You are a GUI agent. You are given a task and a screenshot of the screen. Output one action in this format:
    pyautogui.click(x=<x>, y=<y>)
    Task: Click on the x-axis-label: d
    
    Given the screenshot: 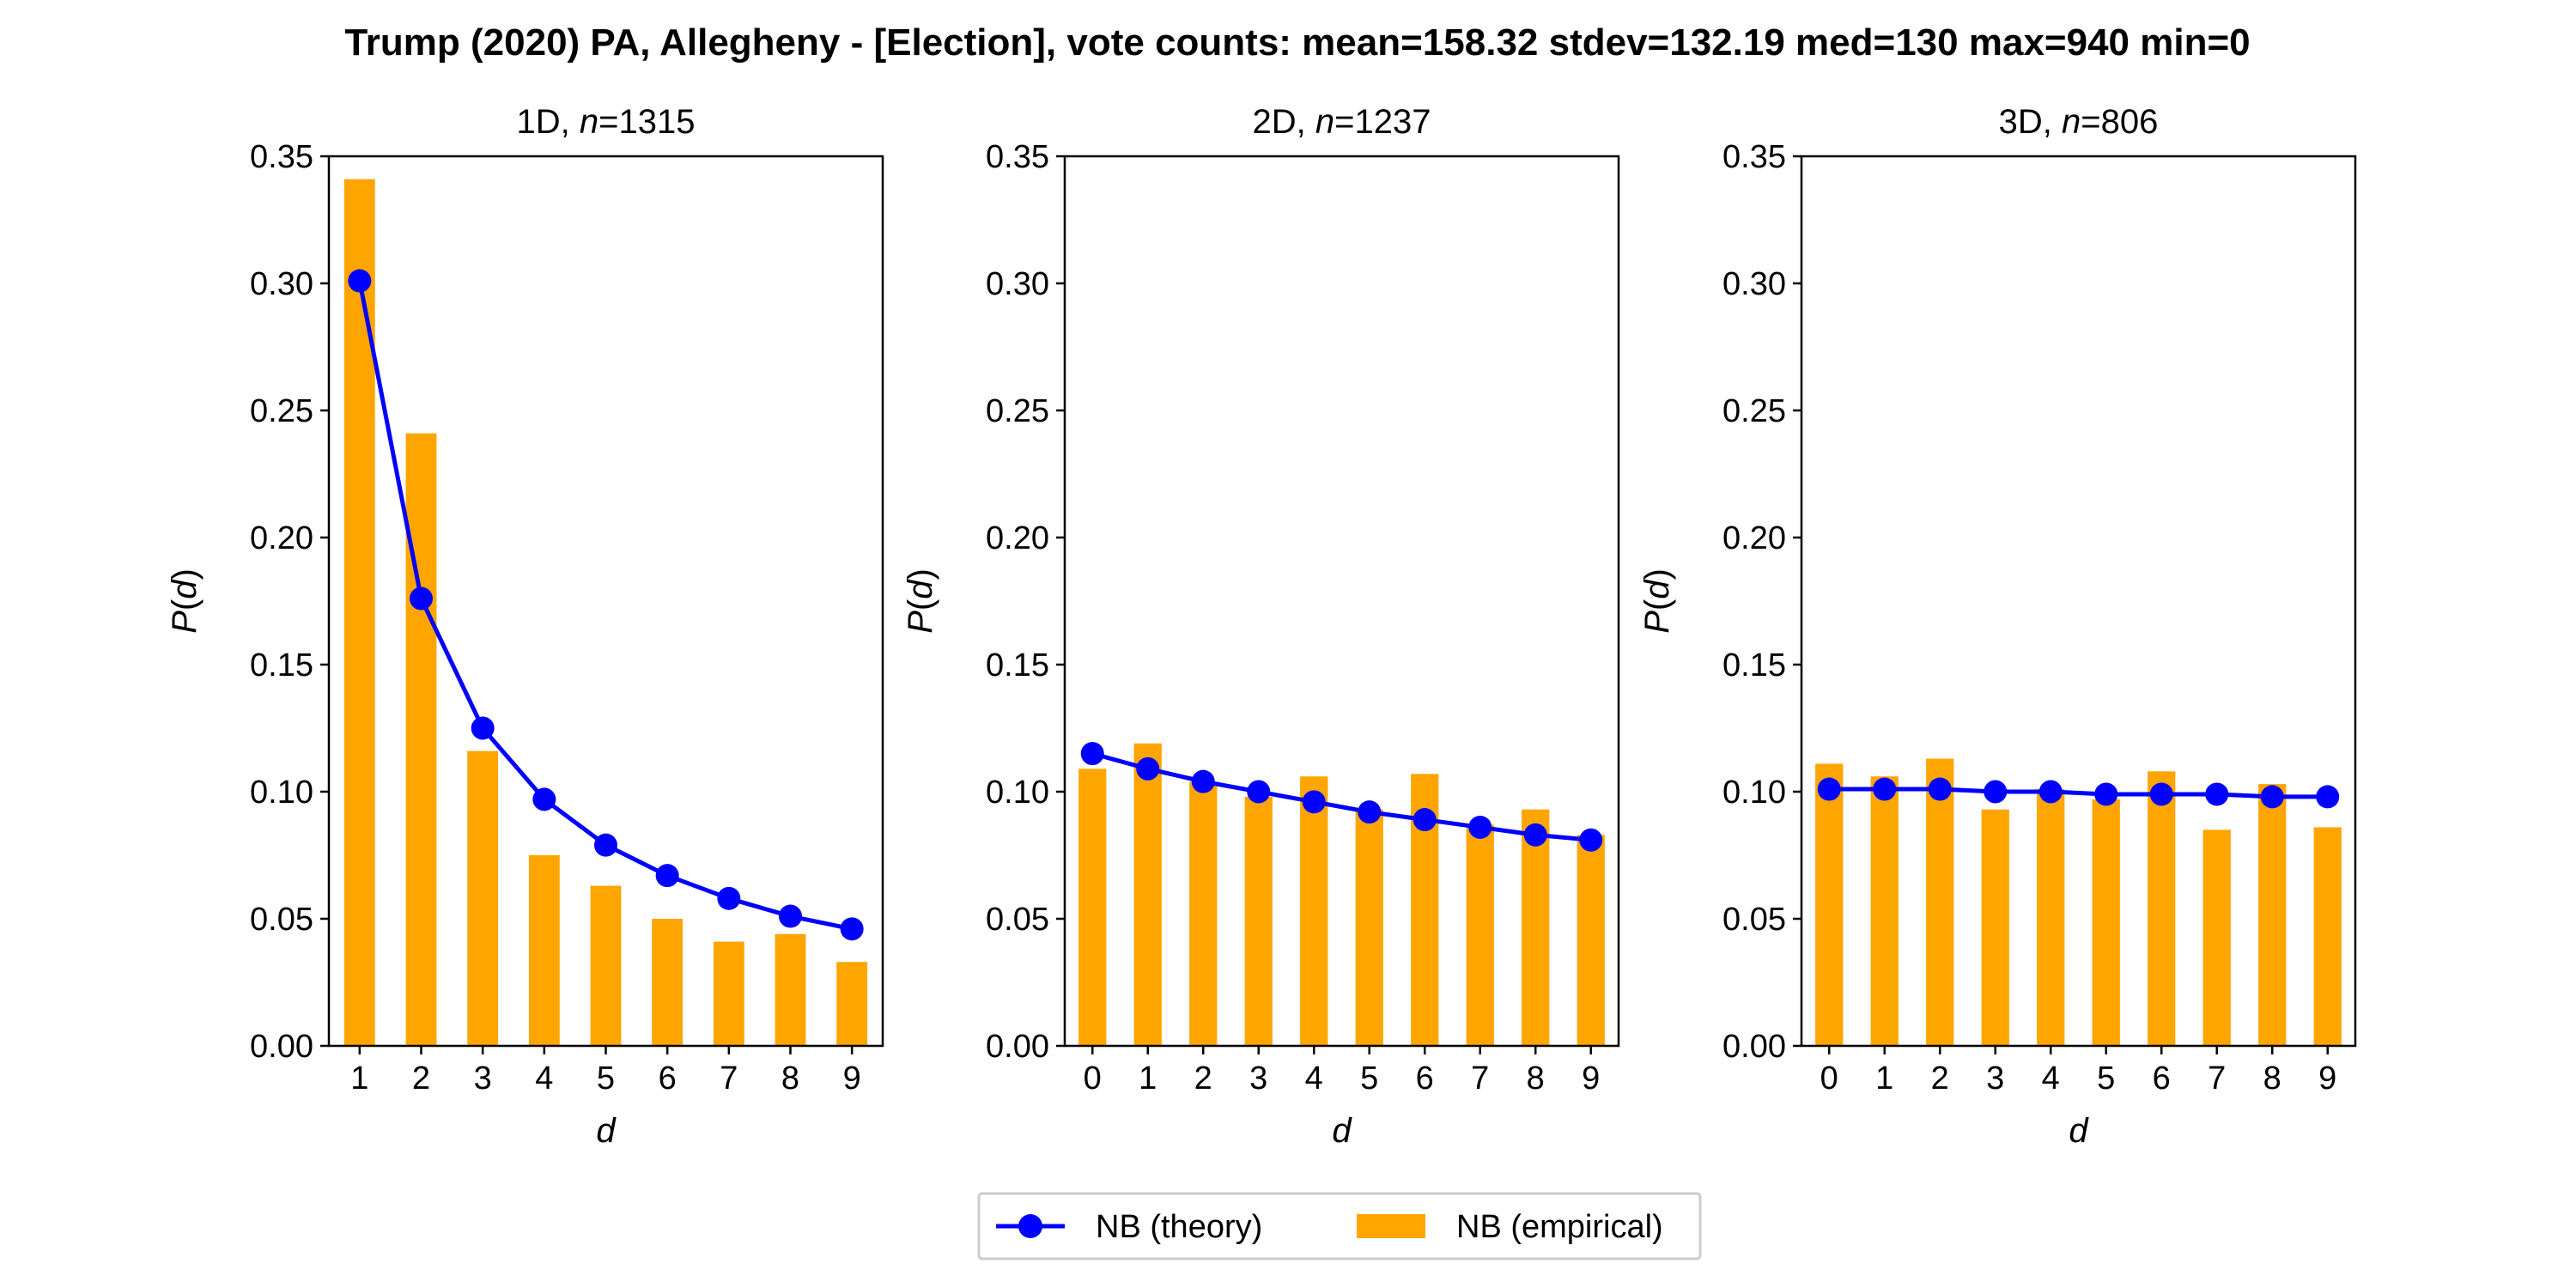 What is the action you would take?
    pyautogui.click(x=1342, y=1131)
    